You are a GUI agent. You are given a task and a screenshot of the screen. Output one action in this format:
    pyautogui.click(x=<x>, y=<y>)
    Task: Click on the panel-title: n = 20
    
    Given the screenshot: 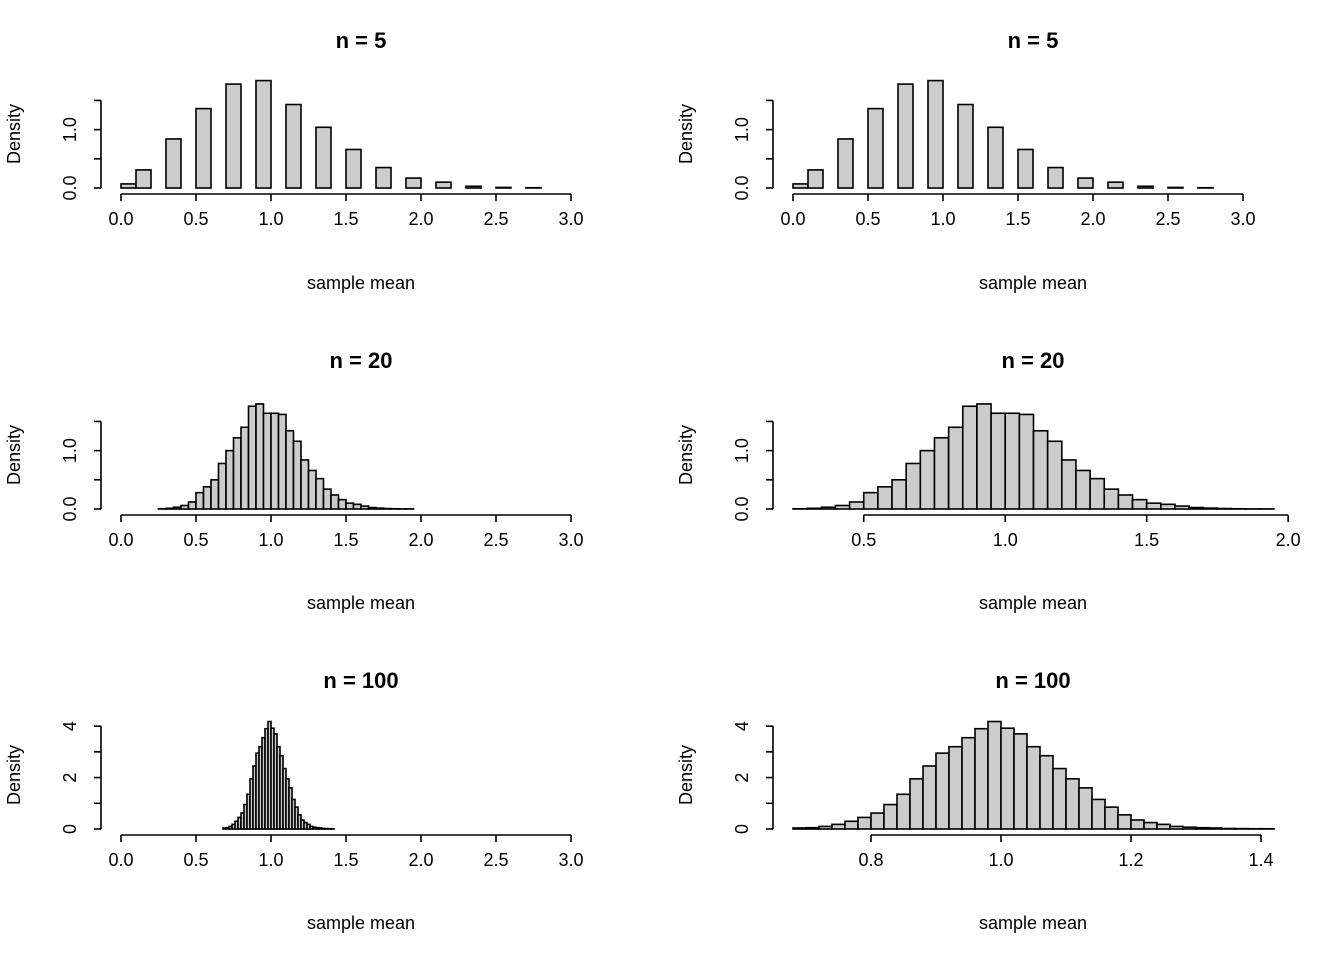 What is the action you would take?
    pyautogui.click(x=1033, y=360)
    